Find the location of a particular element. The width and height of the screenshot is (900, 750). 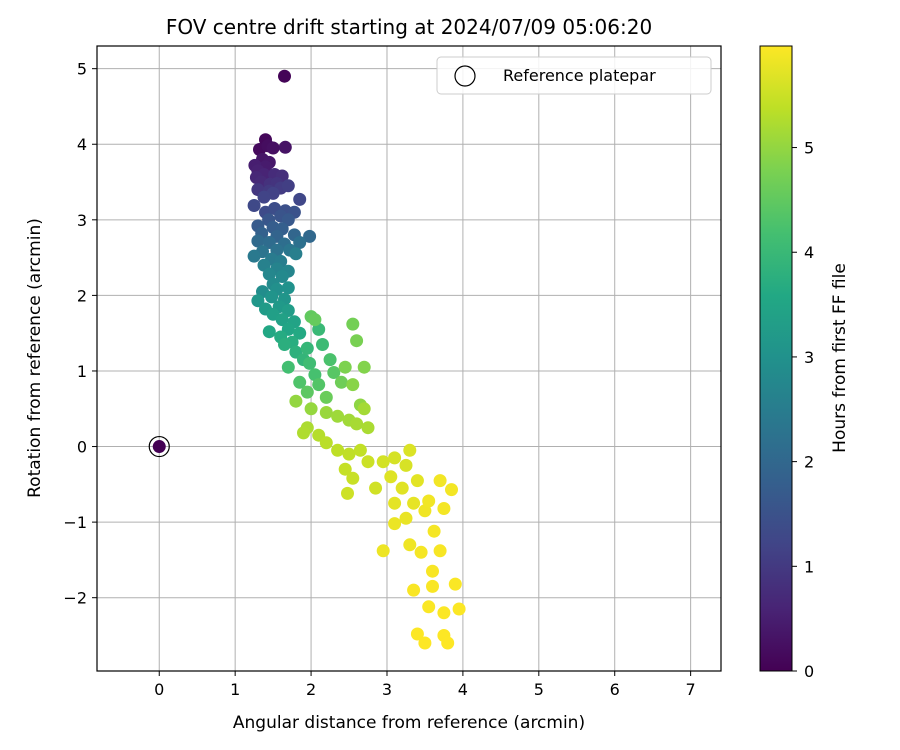

colorbar-ticks: 0 1 2 3 4 5 is located at coordinates (803, 410).